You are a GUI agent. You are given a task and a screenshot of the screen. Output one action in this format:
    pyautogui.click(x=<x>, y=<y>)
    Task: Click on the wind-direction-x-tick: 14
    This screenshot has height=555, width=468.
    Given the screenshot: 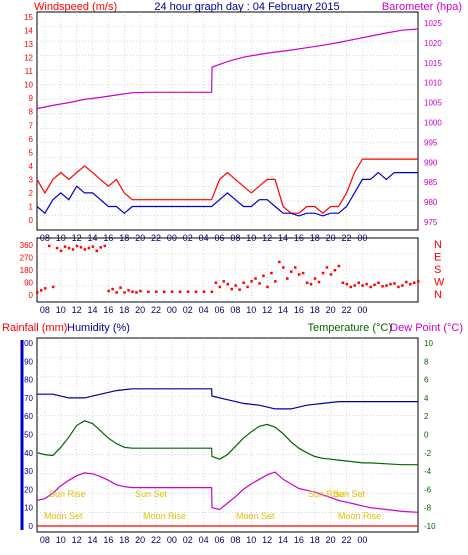 What is the action you would take?
    pyautogui.click(x=93, y=310)
    